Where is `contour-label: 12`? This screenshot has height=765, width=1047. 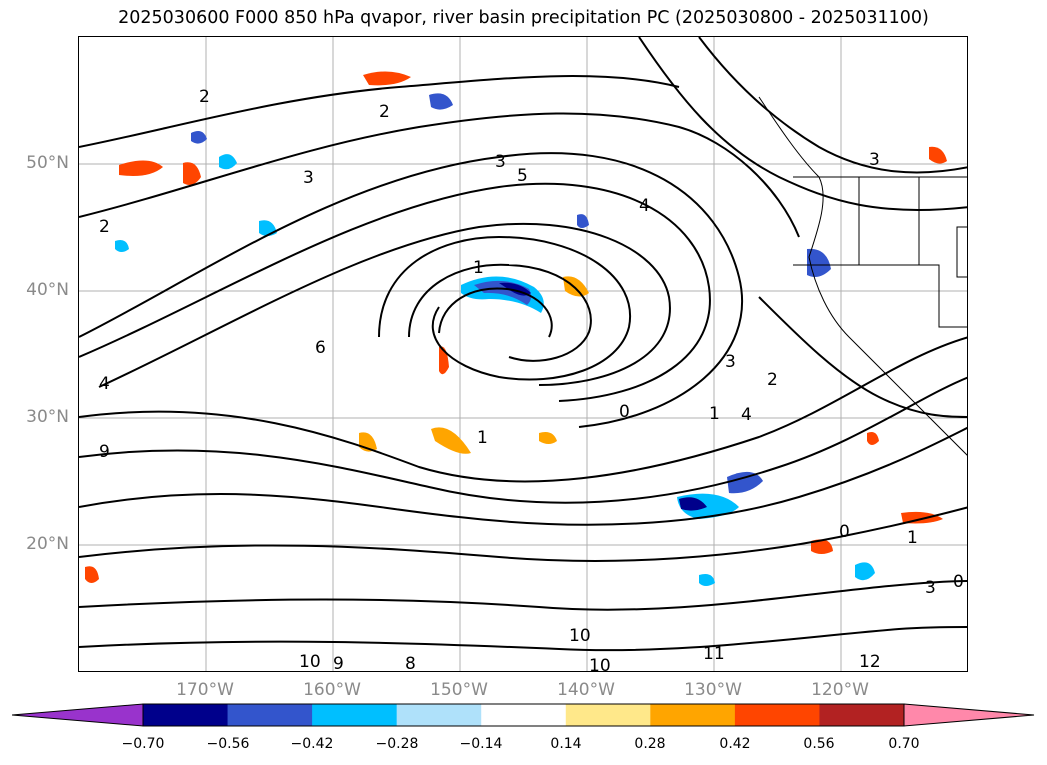 contour-label: 12 is located at coordinates (870, 662).